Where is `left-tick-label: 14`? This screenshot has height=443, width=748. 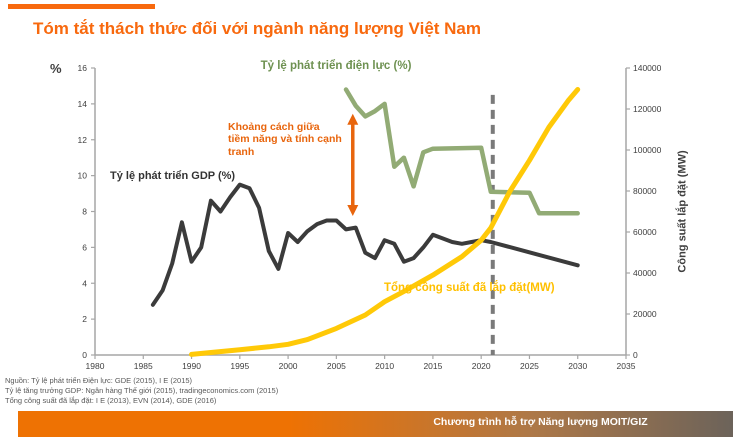
left-tick-label: 14 is located at coordinates (83, 104).